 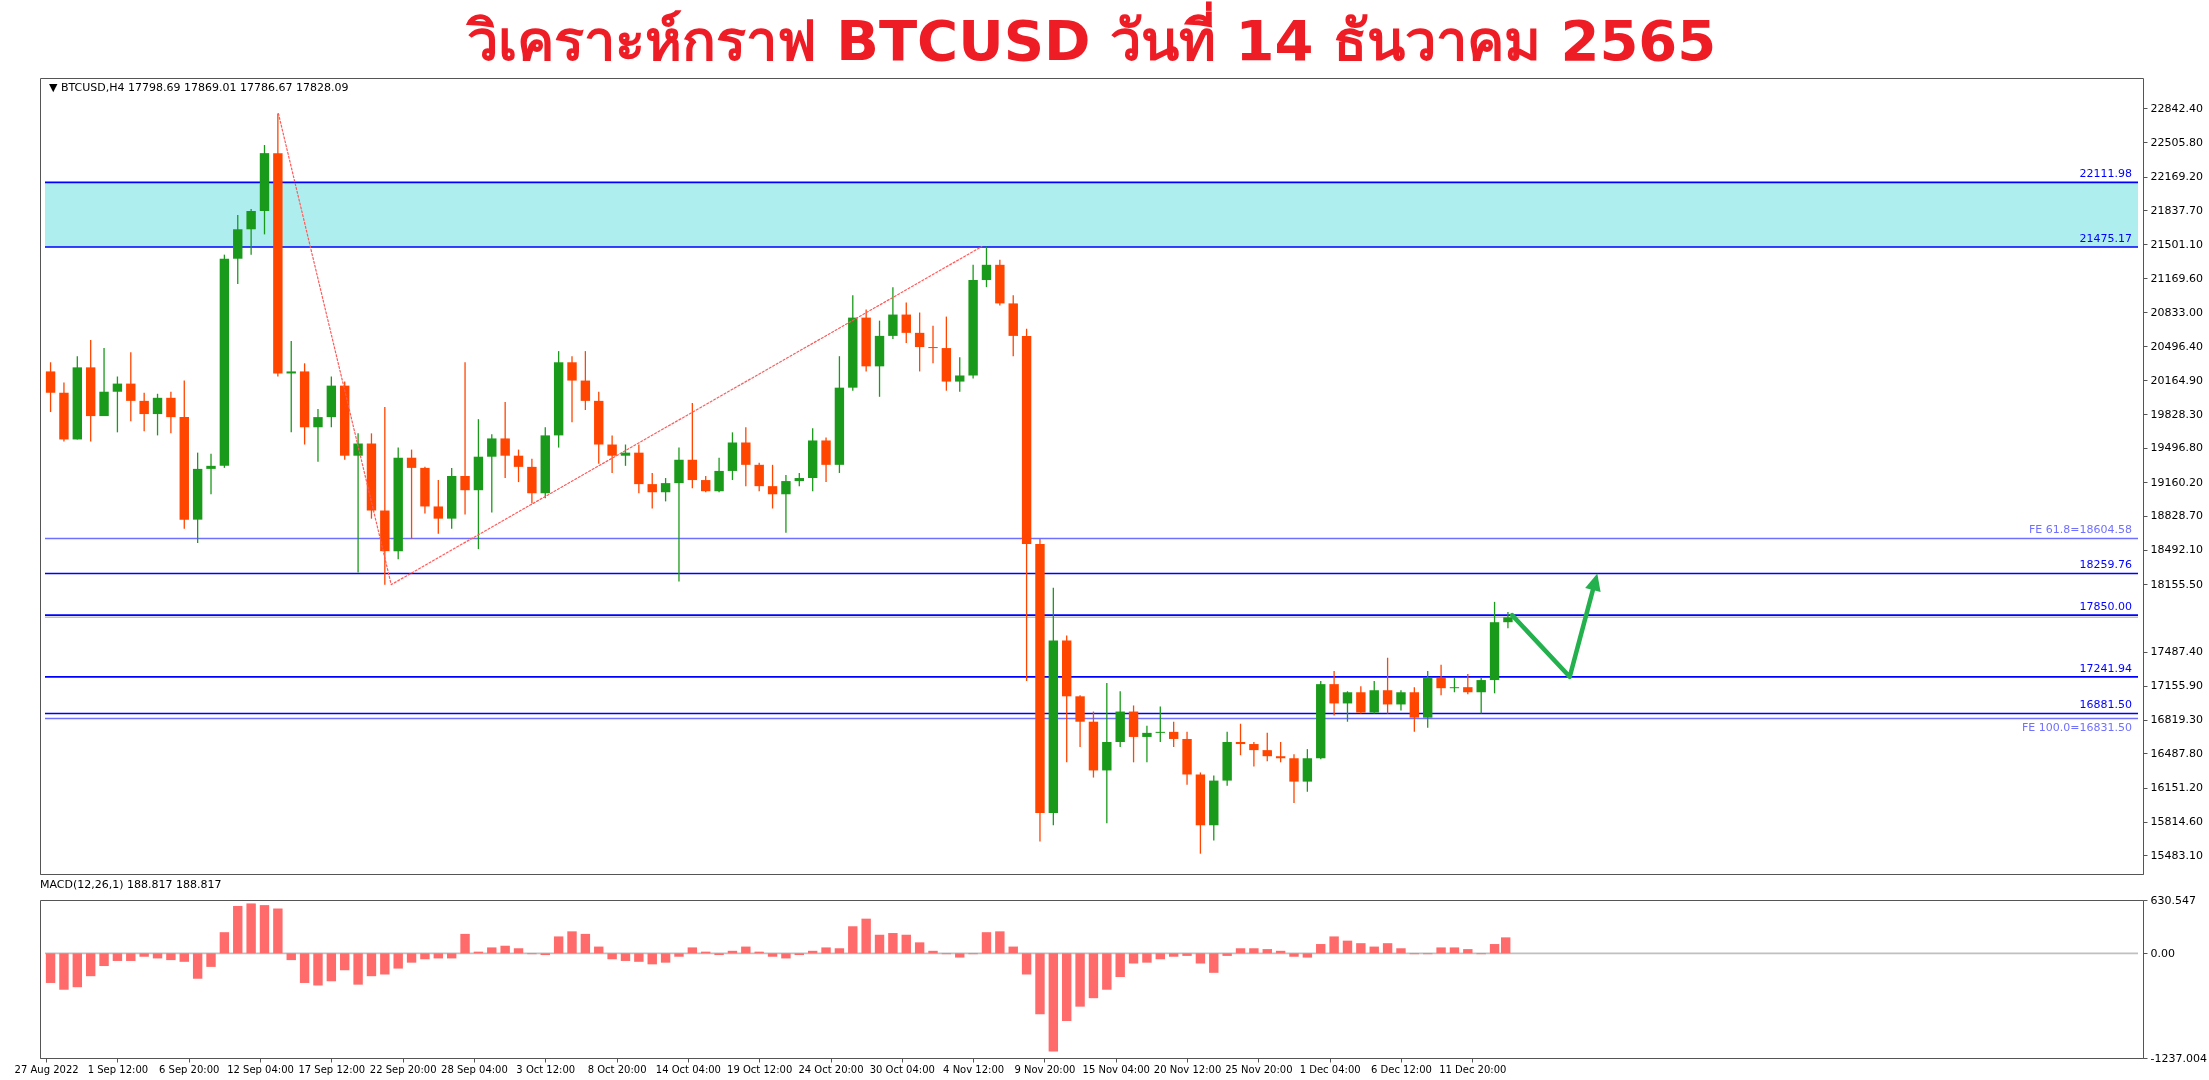 What do you see at coordinates (2176, 855) in the screenshot?
I see `y-tick-label: 15483.10` at bounding box center [2176, 855].